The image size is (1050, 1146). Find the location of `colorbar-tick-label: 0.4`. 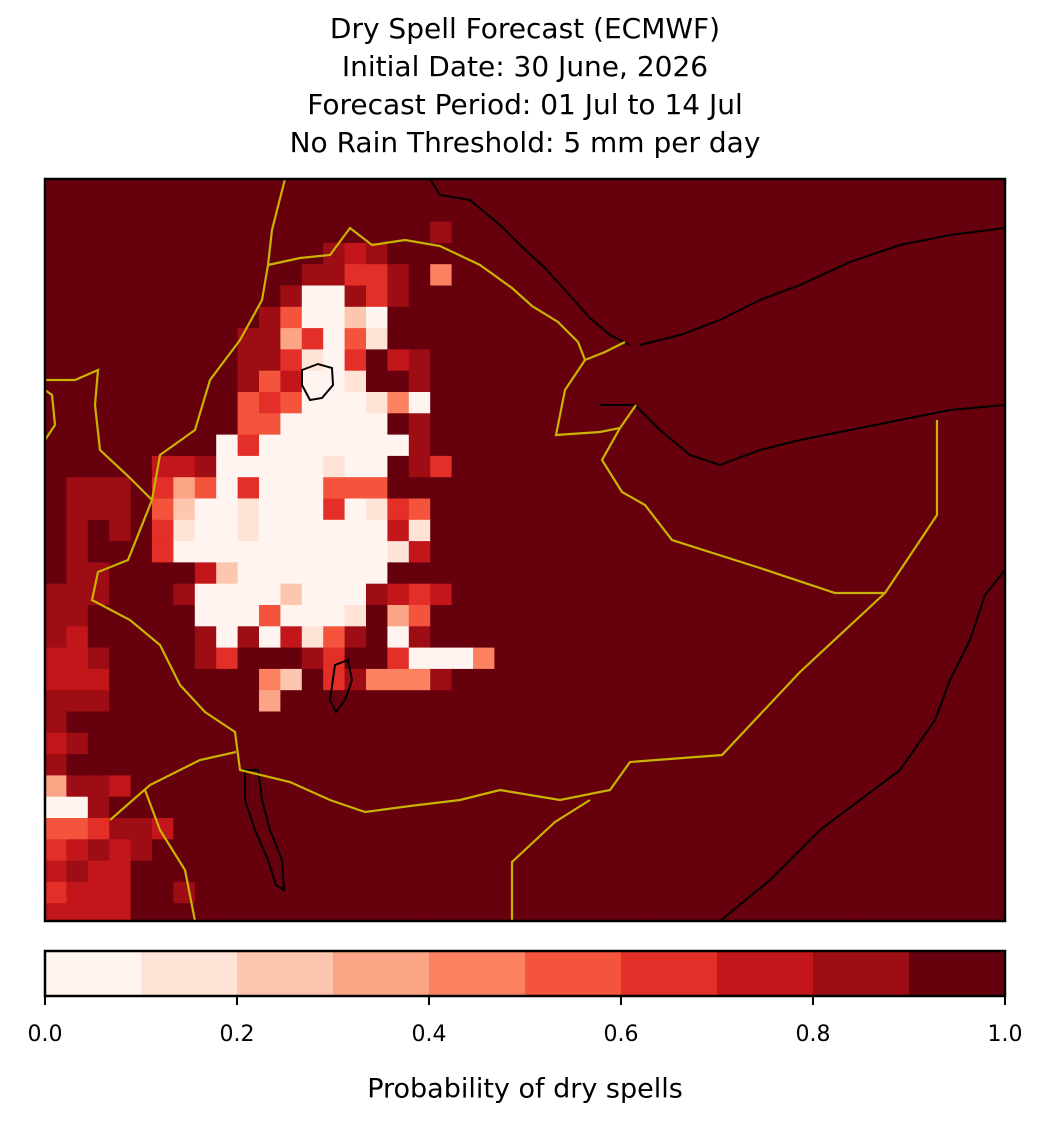

colorbar-tick-label: 0.4 is located at coordinates (429, 1034).